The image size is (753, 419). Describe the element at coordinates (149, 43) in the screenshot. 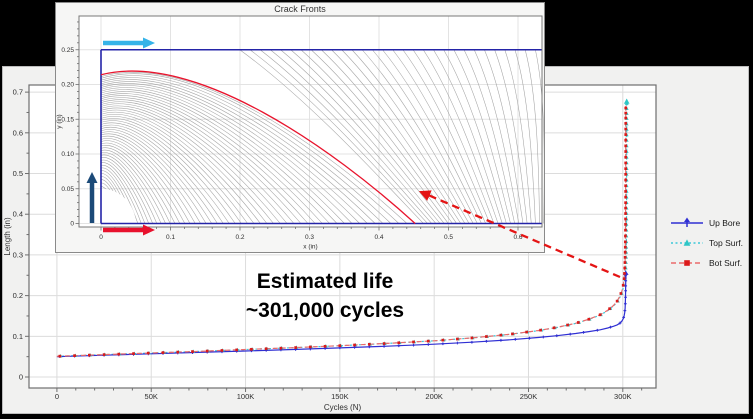

I see `top-load-arrowhead` at that location.